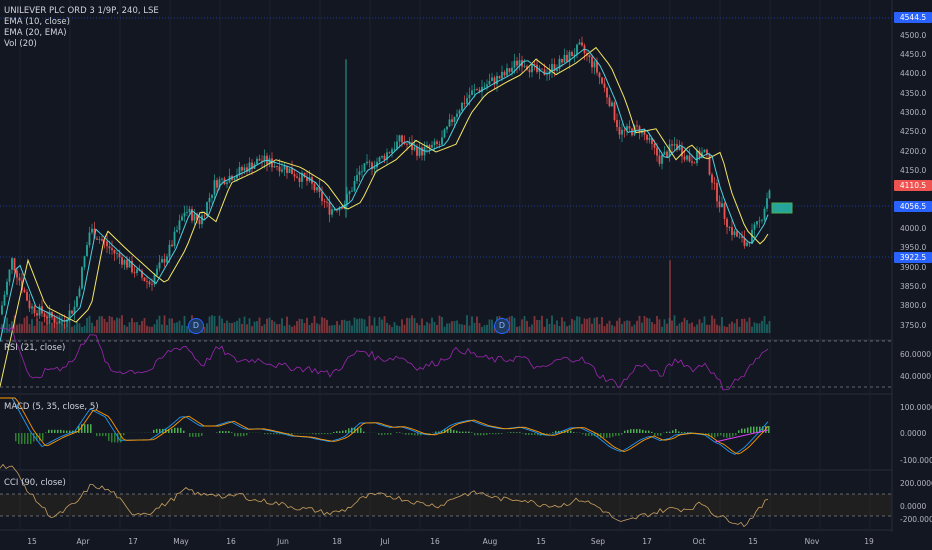  Describe the element at coordinates (647, 541) in the screenshot. I see `time-label: 17` at that location.